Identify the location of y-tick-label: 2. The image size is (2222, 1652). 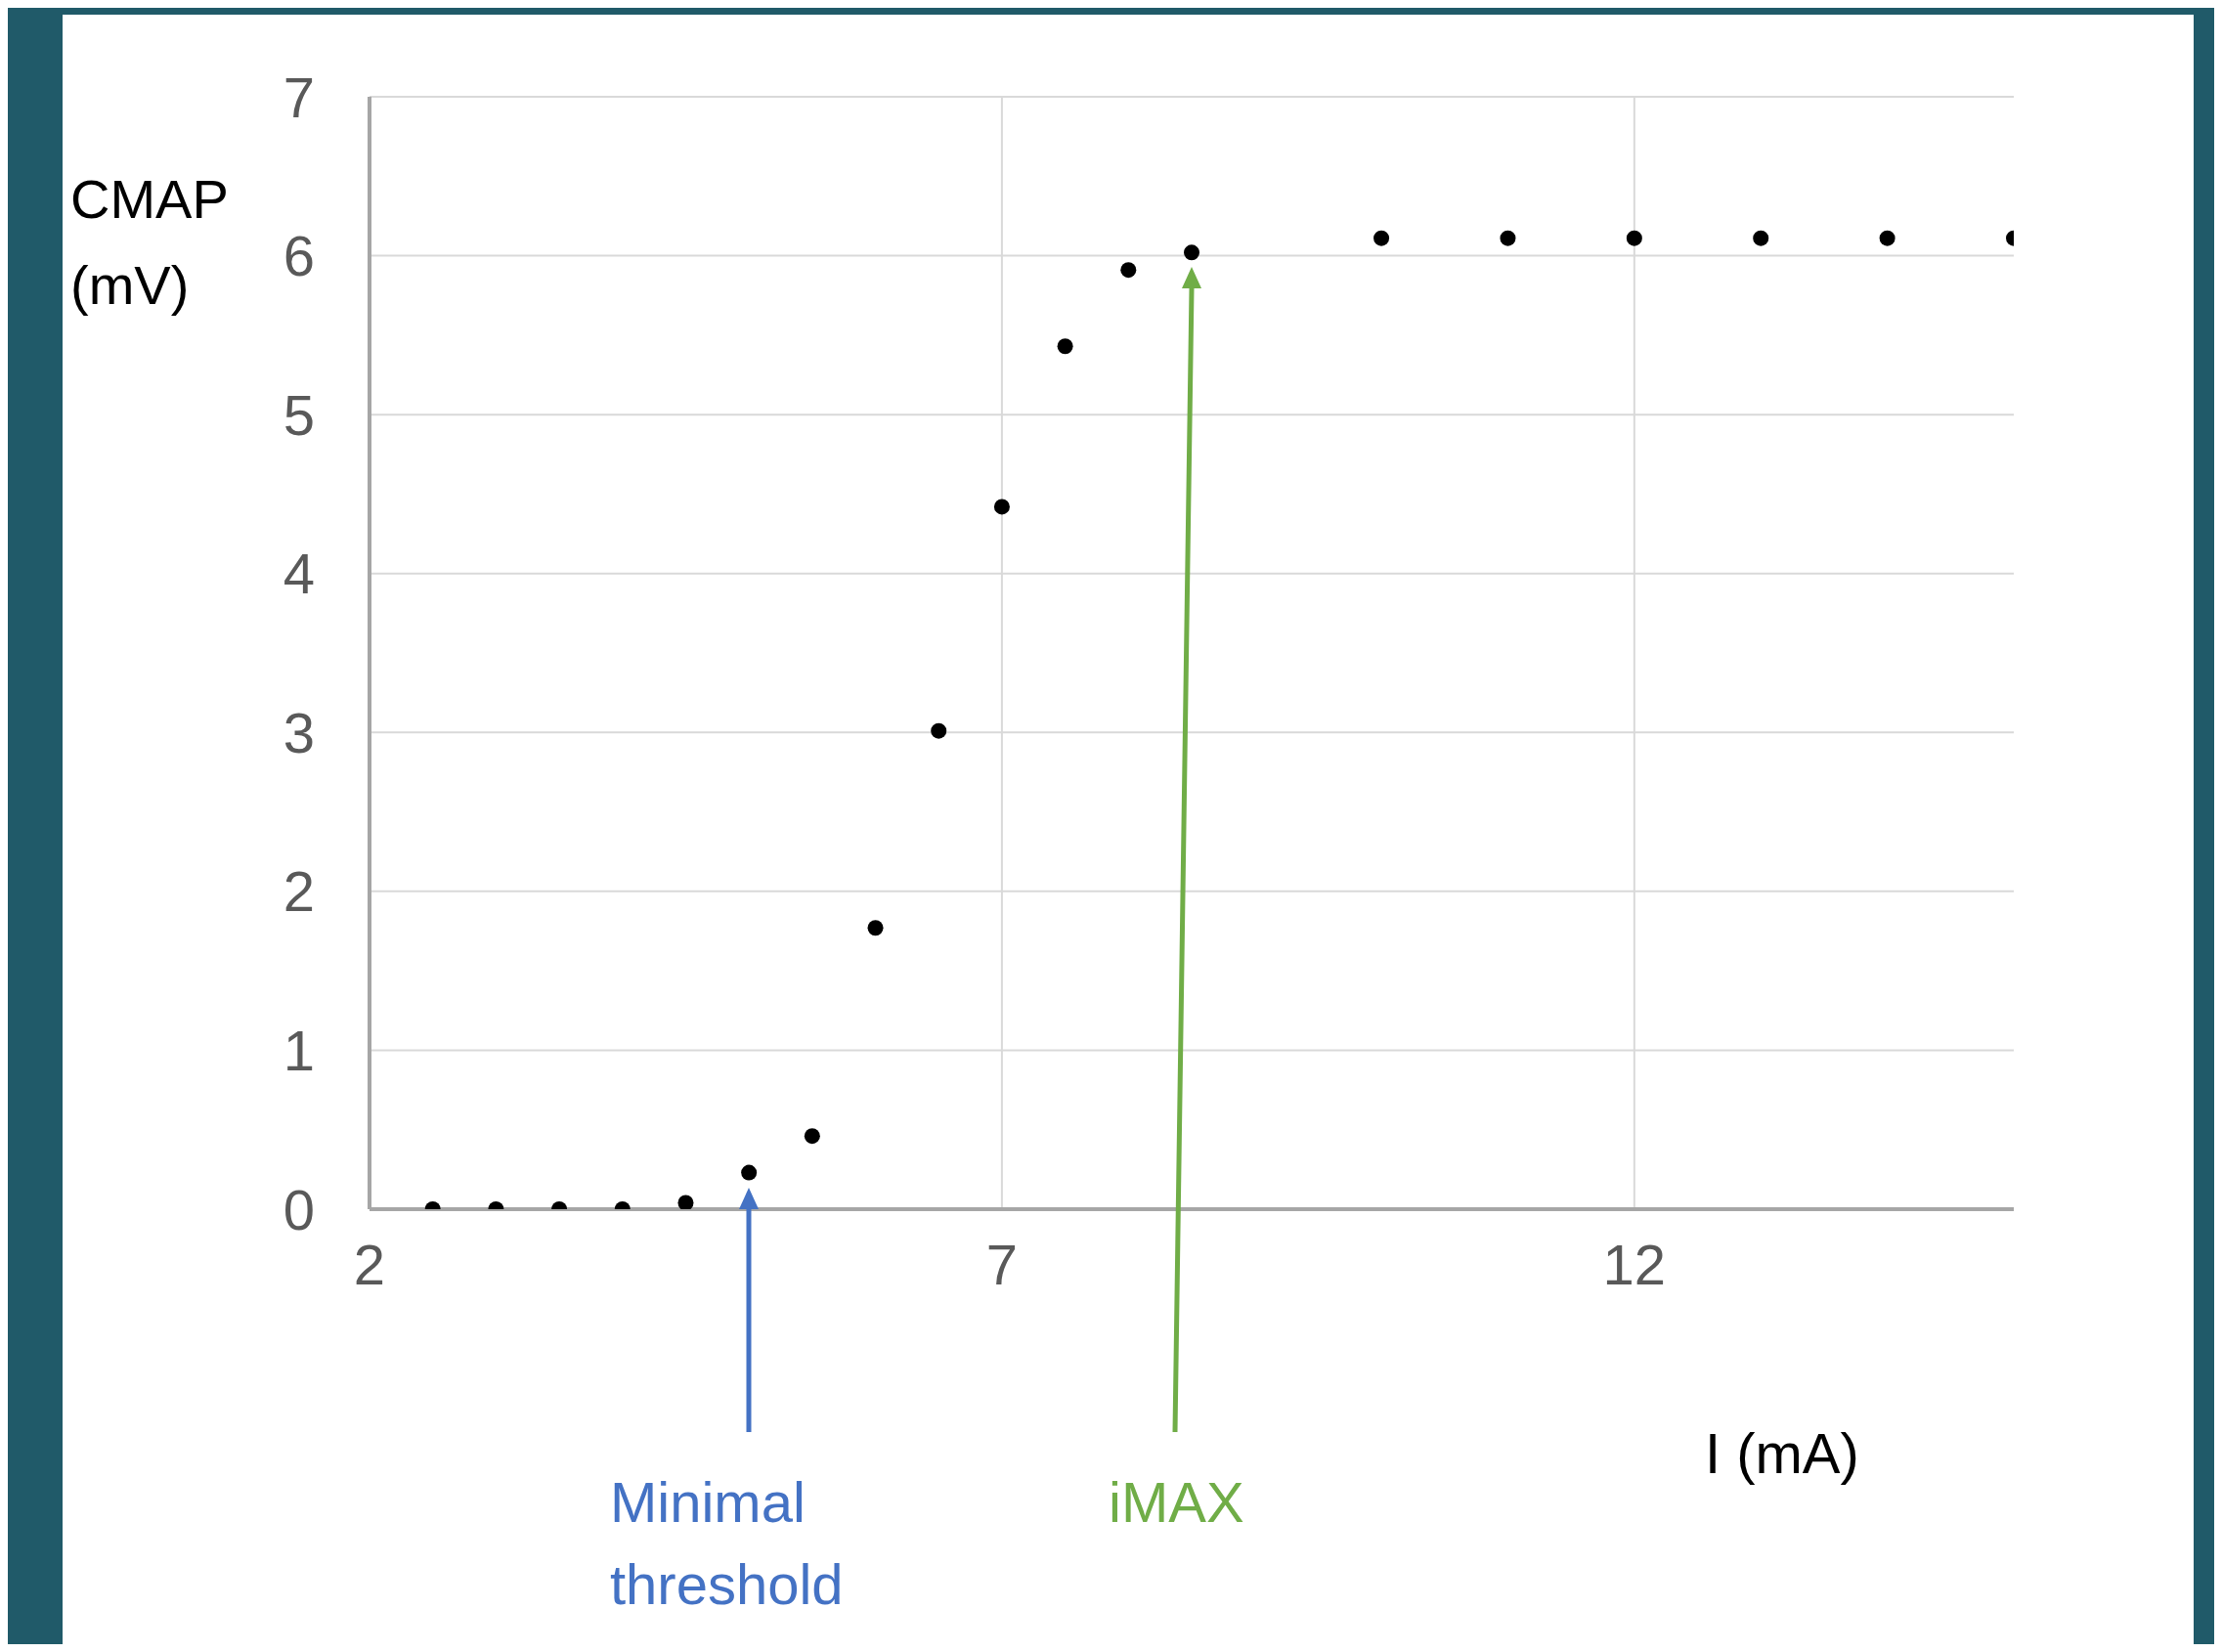
(299, 891).